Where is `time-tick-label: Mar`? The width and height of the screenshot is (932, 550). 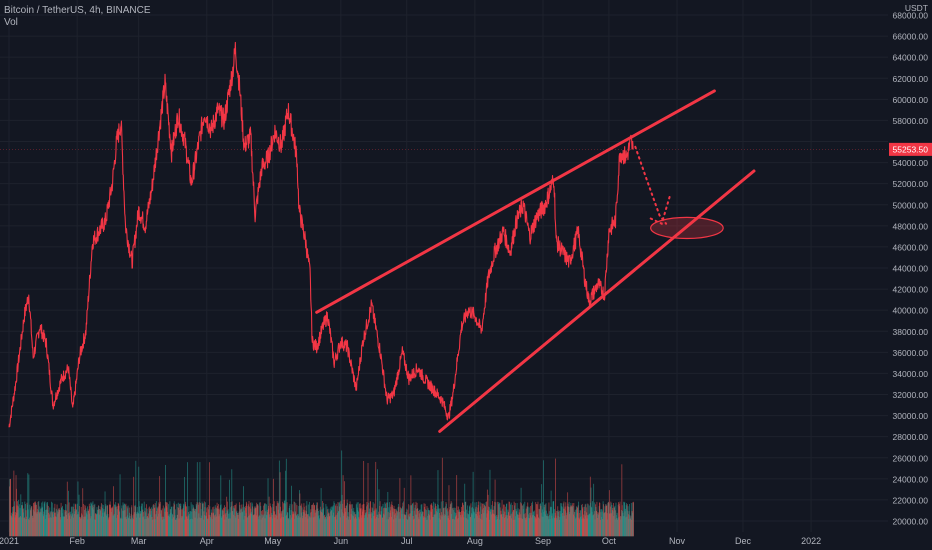
time-tick-label: Mar is located at coordinates (139, 541).